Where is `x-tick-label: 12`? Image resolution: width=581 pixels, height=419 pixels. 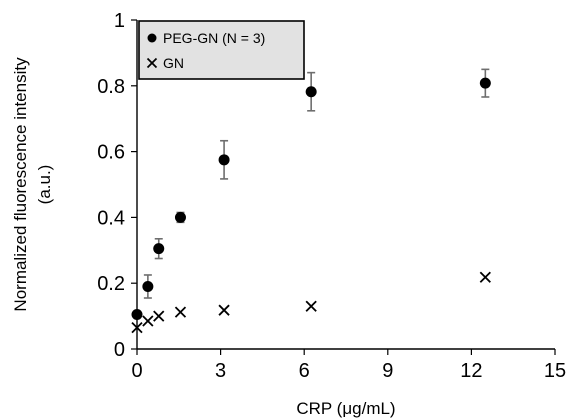
x-tick-label: 12 is located at coordinates (471, 371).